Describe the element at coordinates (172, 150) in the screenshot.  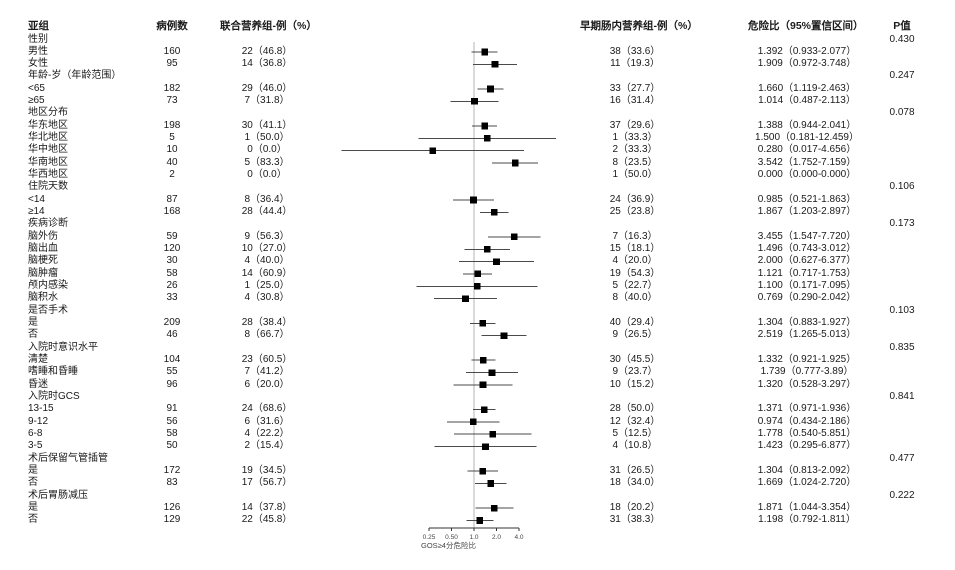
I see `cases-count: 10` at that location.